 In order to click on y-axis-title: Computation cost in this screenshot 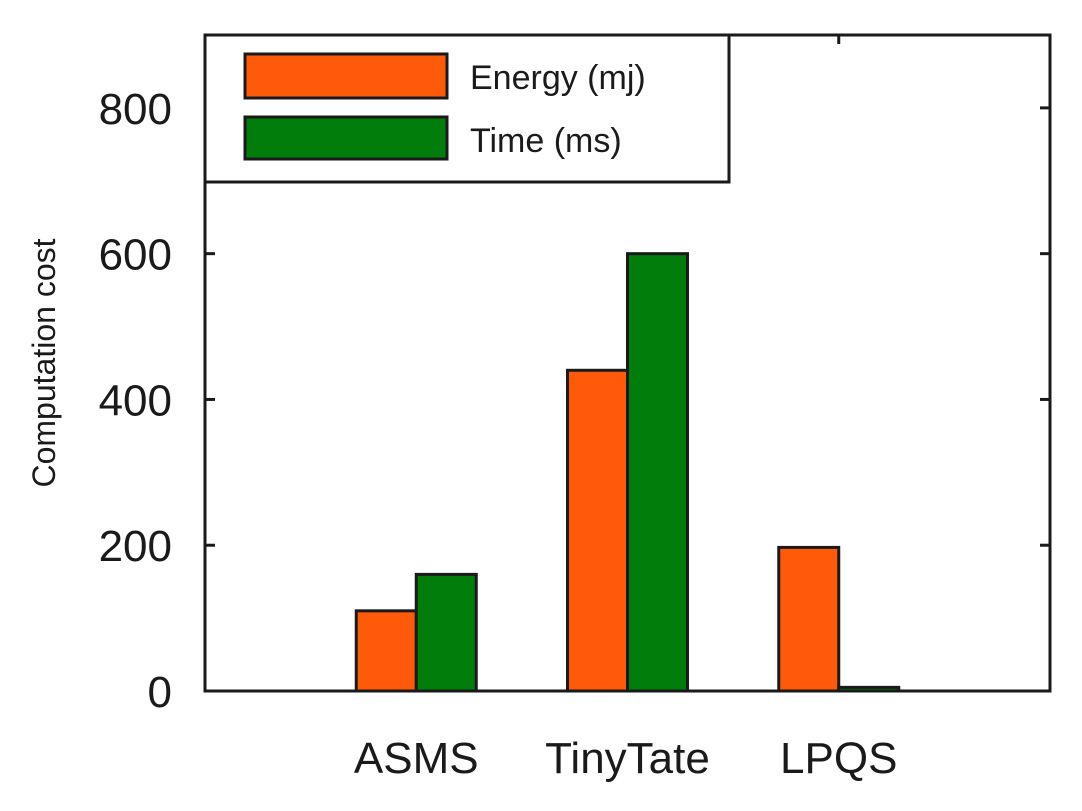, I will do `click(44, 362)`.